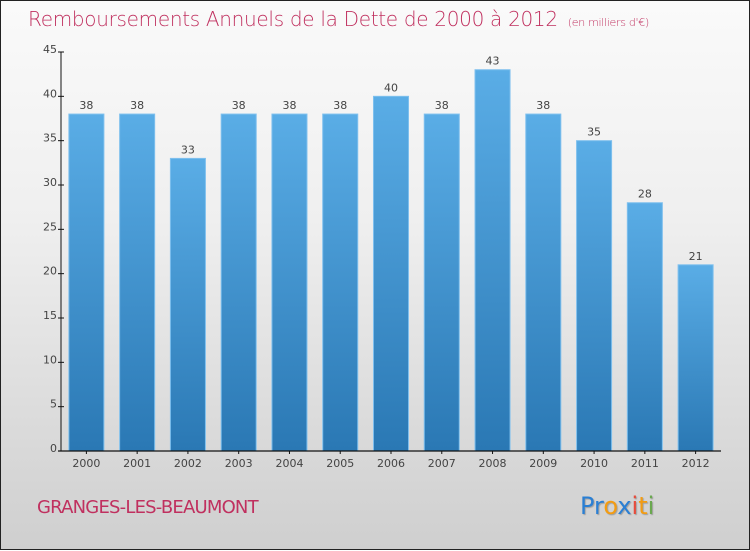 The height and width of the screenshot is (551, 750). I want to click on value-label-2002: 33, so click(188, 149).